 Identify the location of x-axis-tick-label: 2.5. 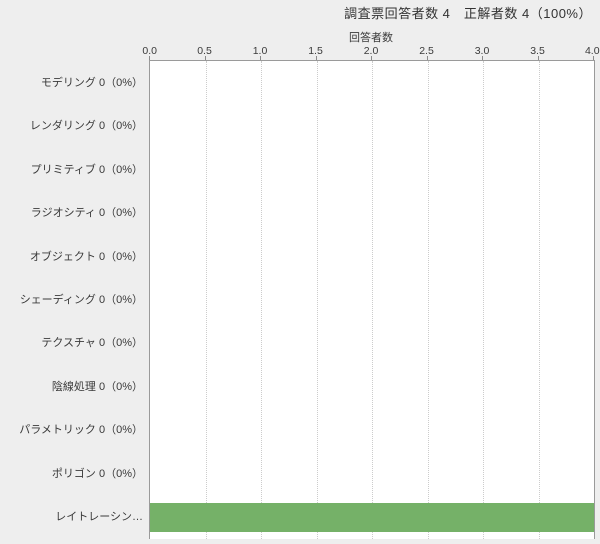
(426, 51).